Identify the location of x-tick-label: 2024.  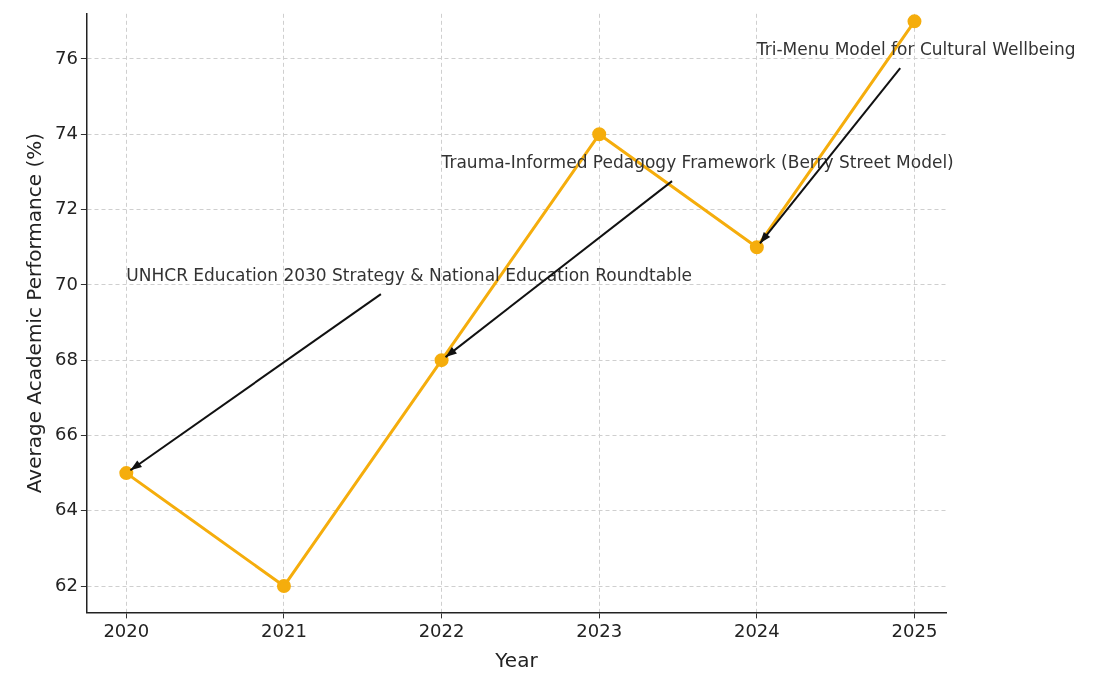
(756, 630).